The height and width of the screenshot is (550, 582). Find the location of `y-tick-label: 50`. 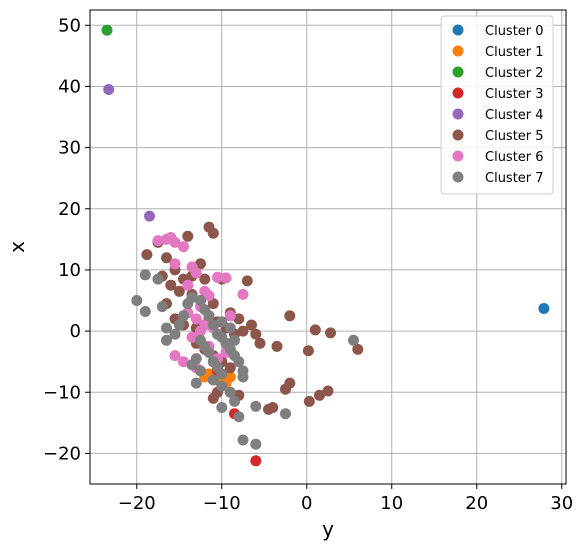

y-tick-label: 50 is located at coordinates (69, 25).